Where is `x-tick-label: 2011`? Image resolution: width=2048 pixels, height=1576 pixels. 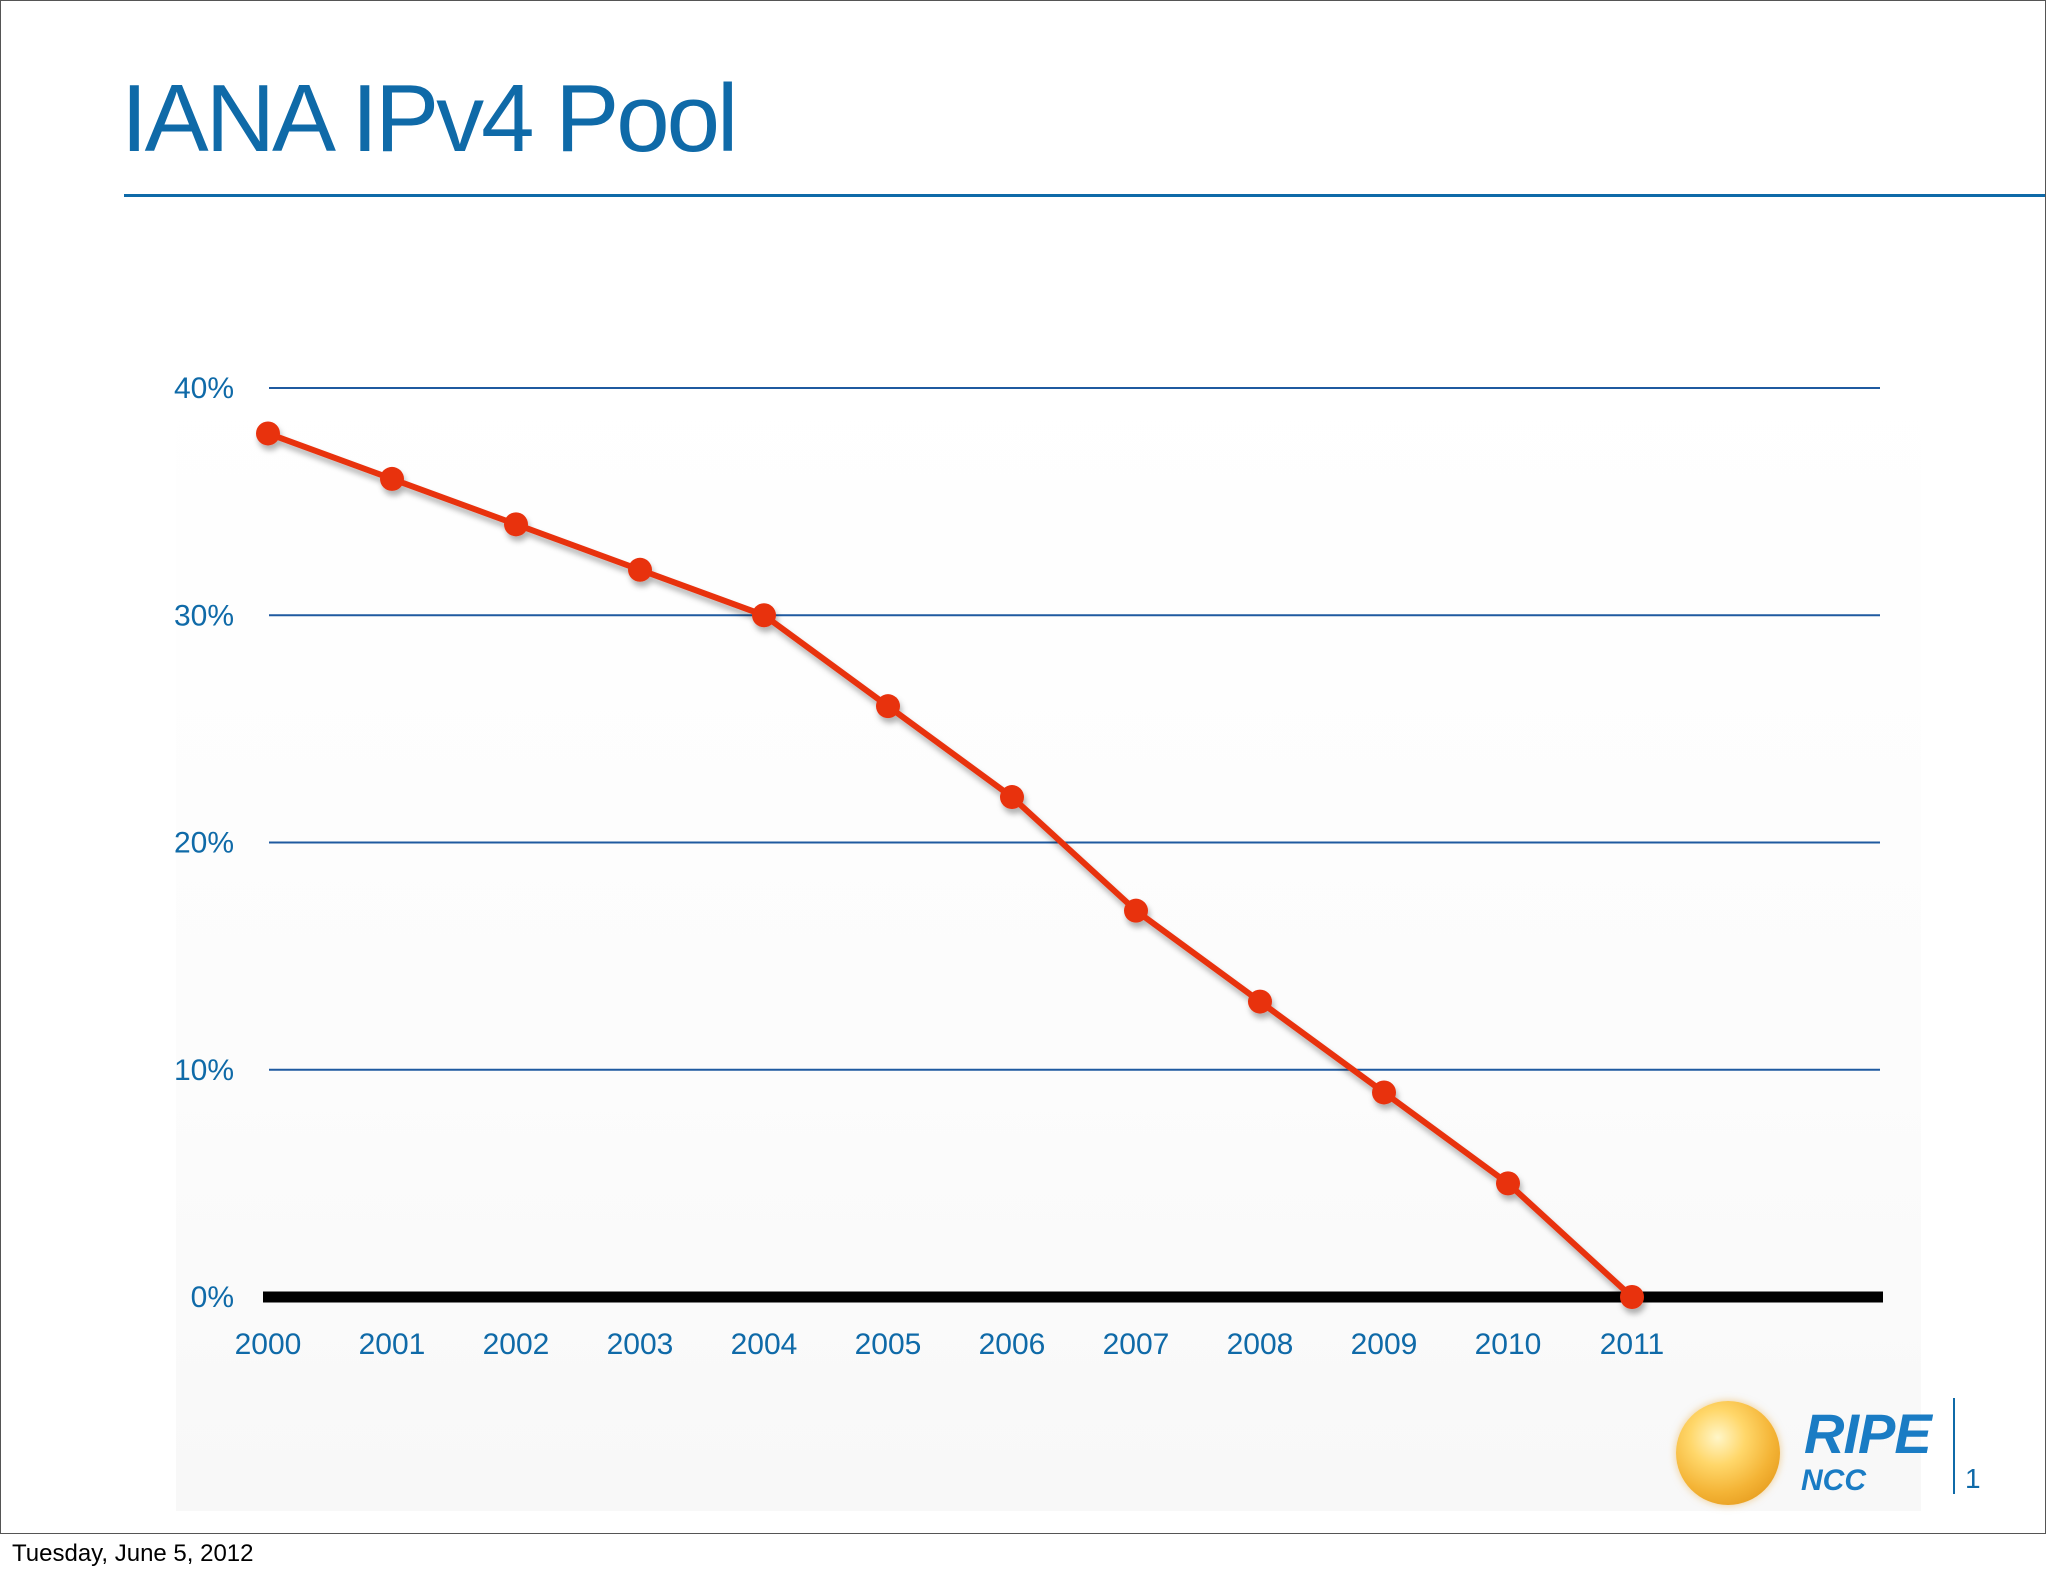
x-tick-label: 2011 is located at coordinates (1632, 1344).